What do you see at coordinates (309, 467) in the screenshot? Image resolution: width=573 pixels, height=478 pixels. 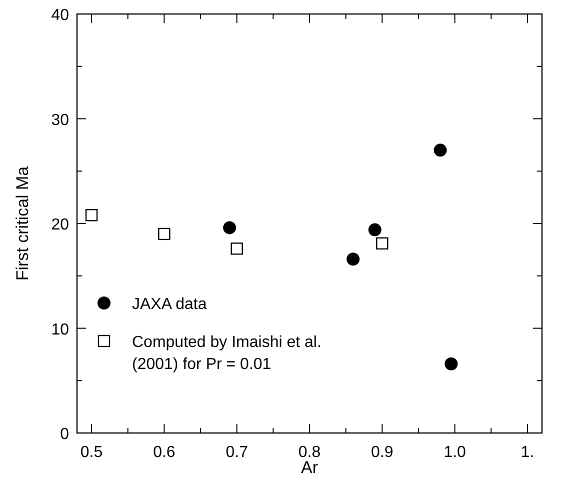 I see `x-axis-title: Ar` at bounding box center [309, 467].